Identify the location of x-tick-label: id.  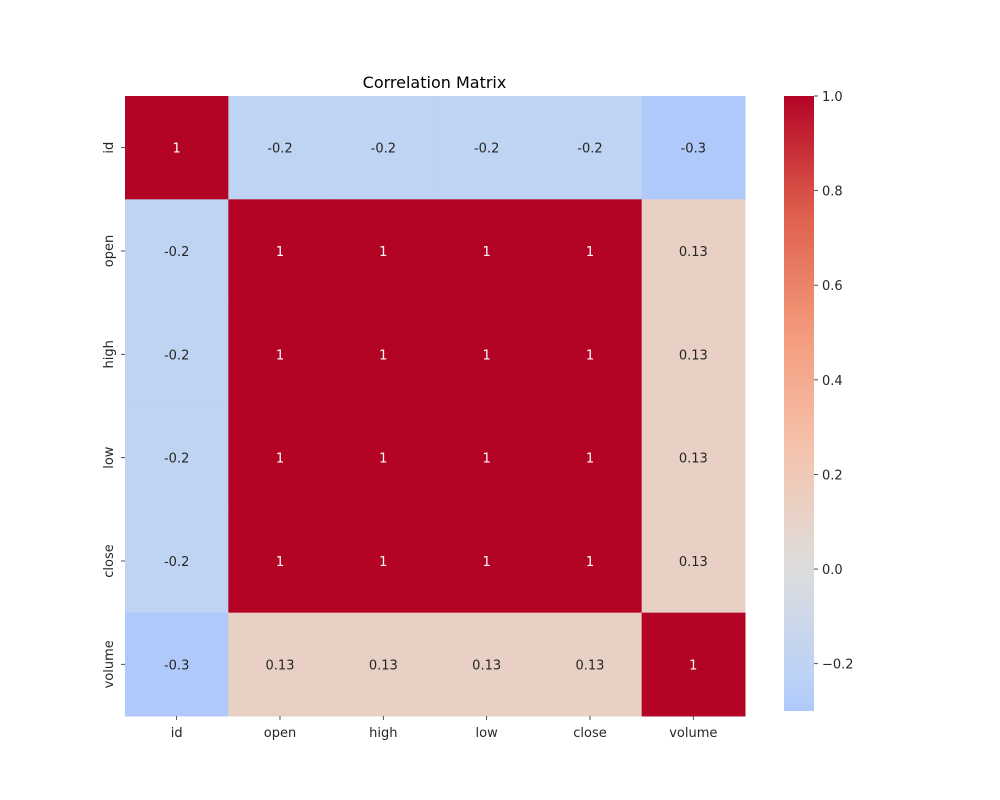
(177, 733).